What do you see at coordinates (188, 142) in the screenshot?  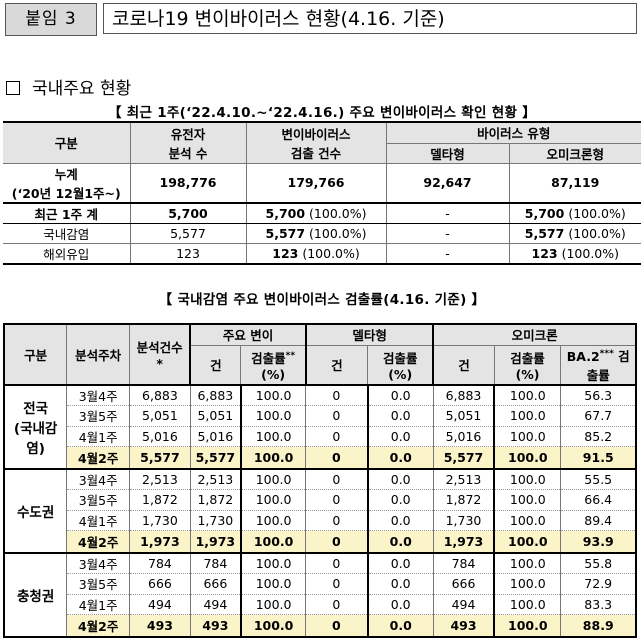 I see `t1-header-genome: 유전자 분석 수` at bounding box center [188, 142].